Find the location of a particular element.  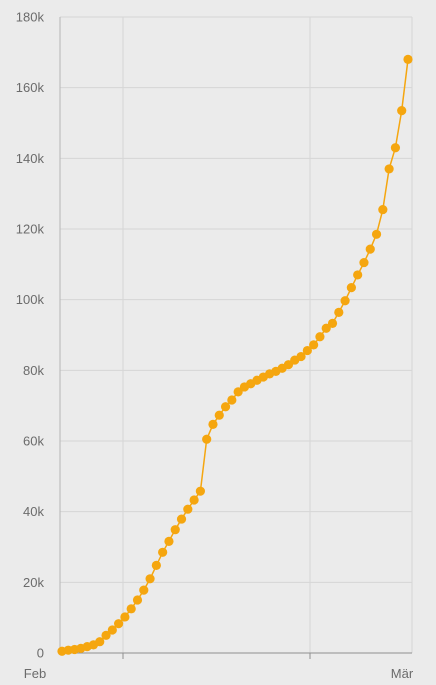

y-tick-label: 80k is located at coordinates (33, 370).